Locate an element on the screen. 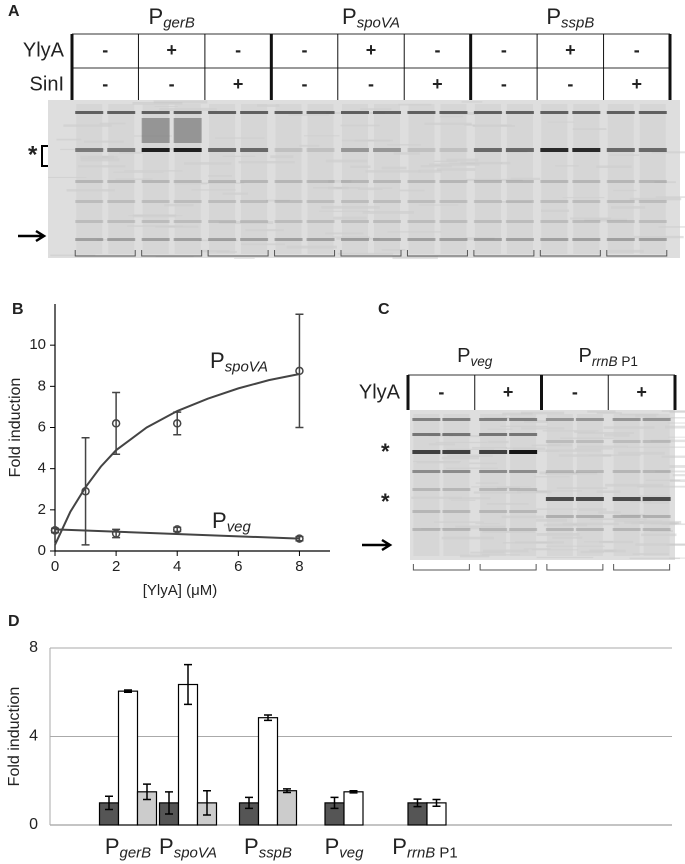  label-main: P is located at coordinates (166, 846).